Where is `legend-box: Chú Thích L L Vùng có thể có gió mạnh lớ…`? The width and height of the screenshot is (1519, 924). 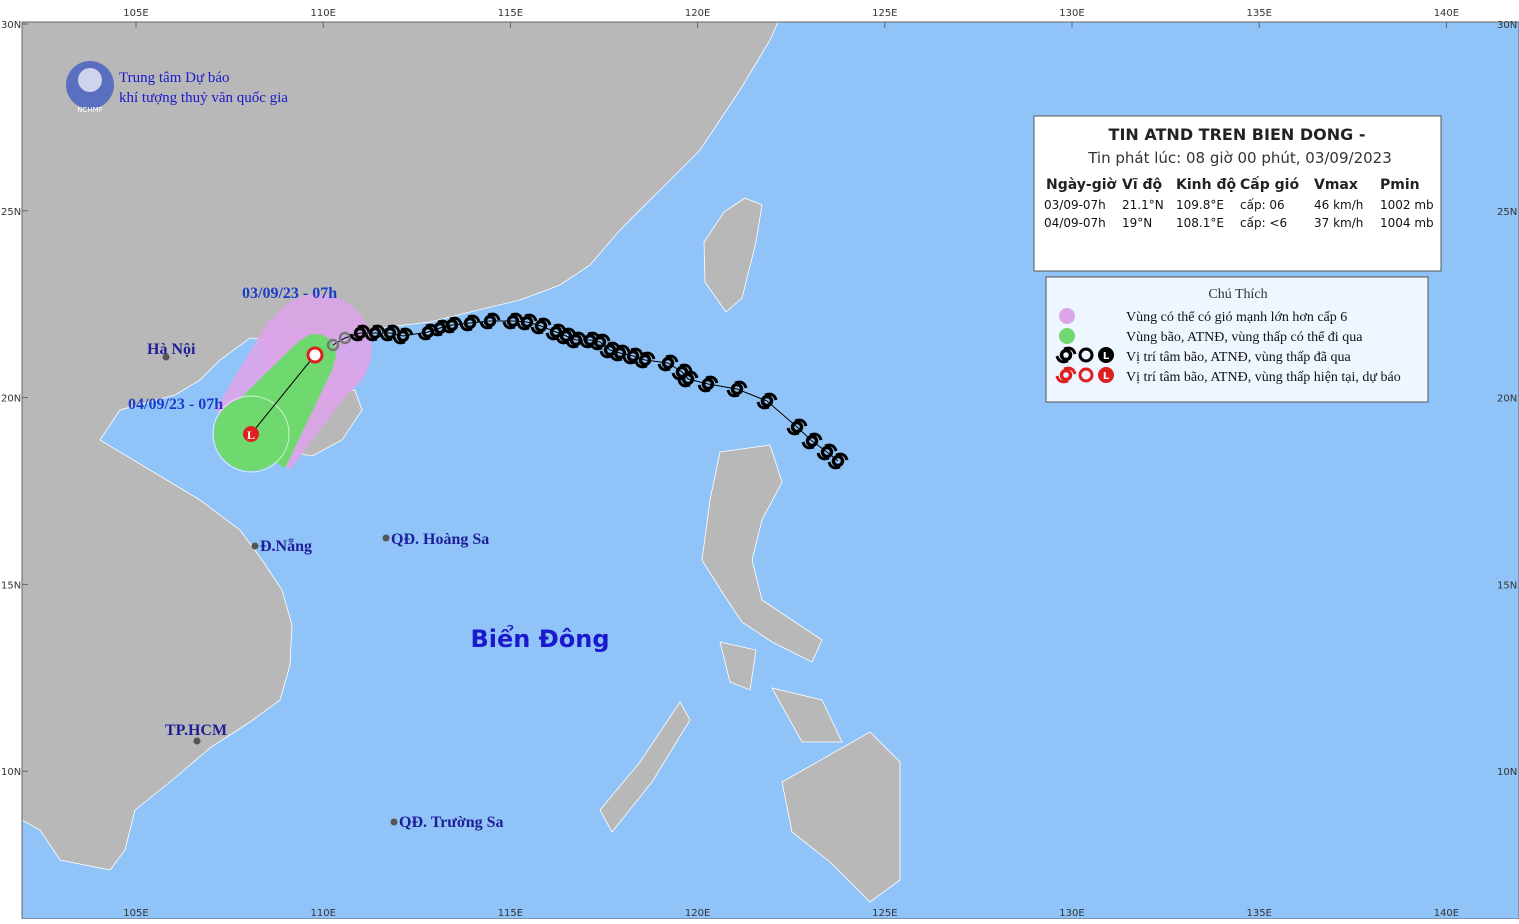
legend-box: Chú Thích L L Vùng có thể có gió mạnh lớ… is located at coordinates (1237, 339).